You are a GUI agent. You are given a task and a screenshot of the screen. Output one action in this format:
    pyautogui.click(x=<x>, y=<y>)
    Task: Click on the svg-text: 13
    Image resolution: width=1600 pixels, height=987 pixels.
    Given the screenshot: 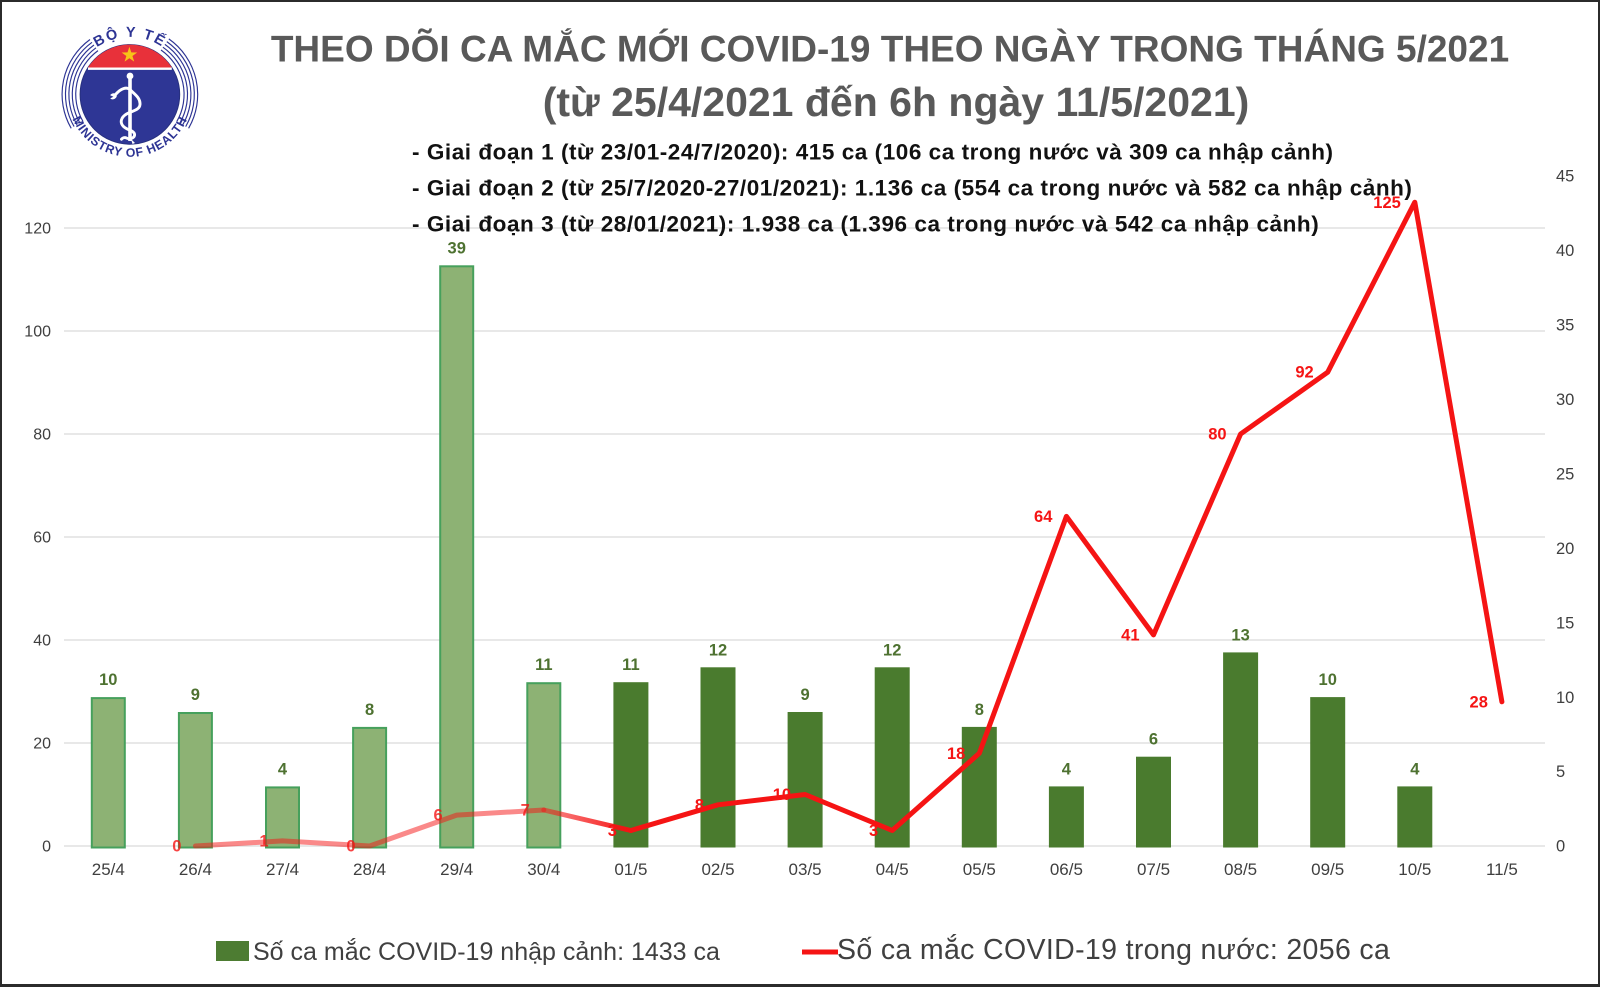 What is the action you would take?
    pyautogui.click(x=1240, y=635)
    